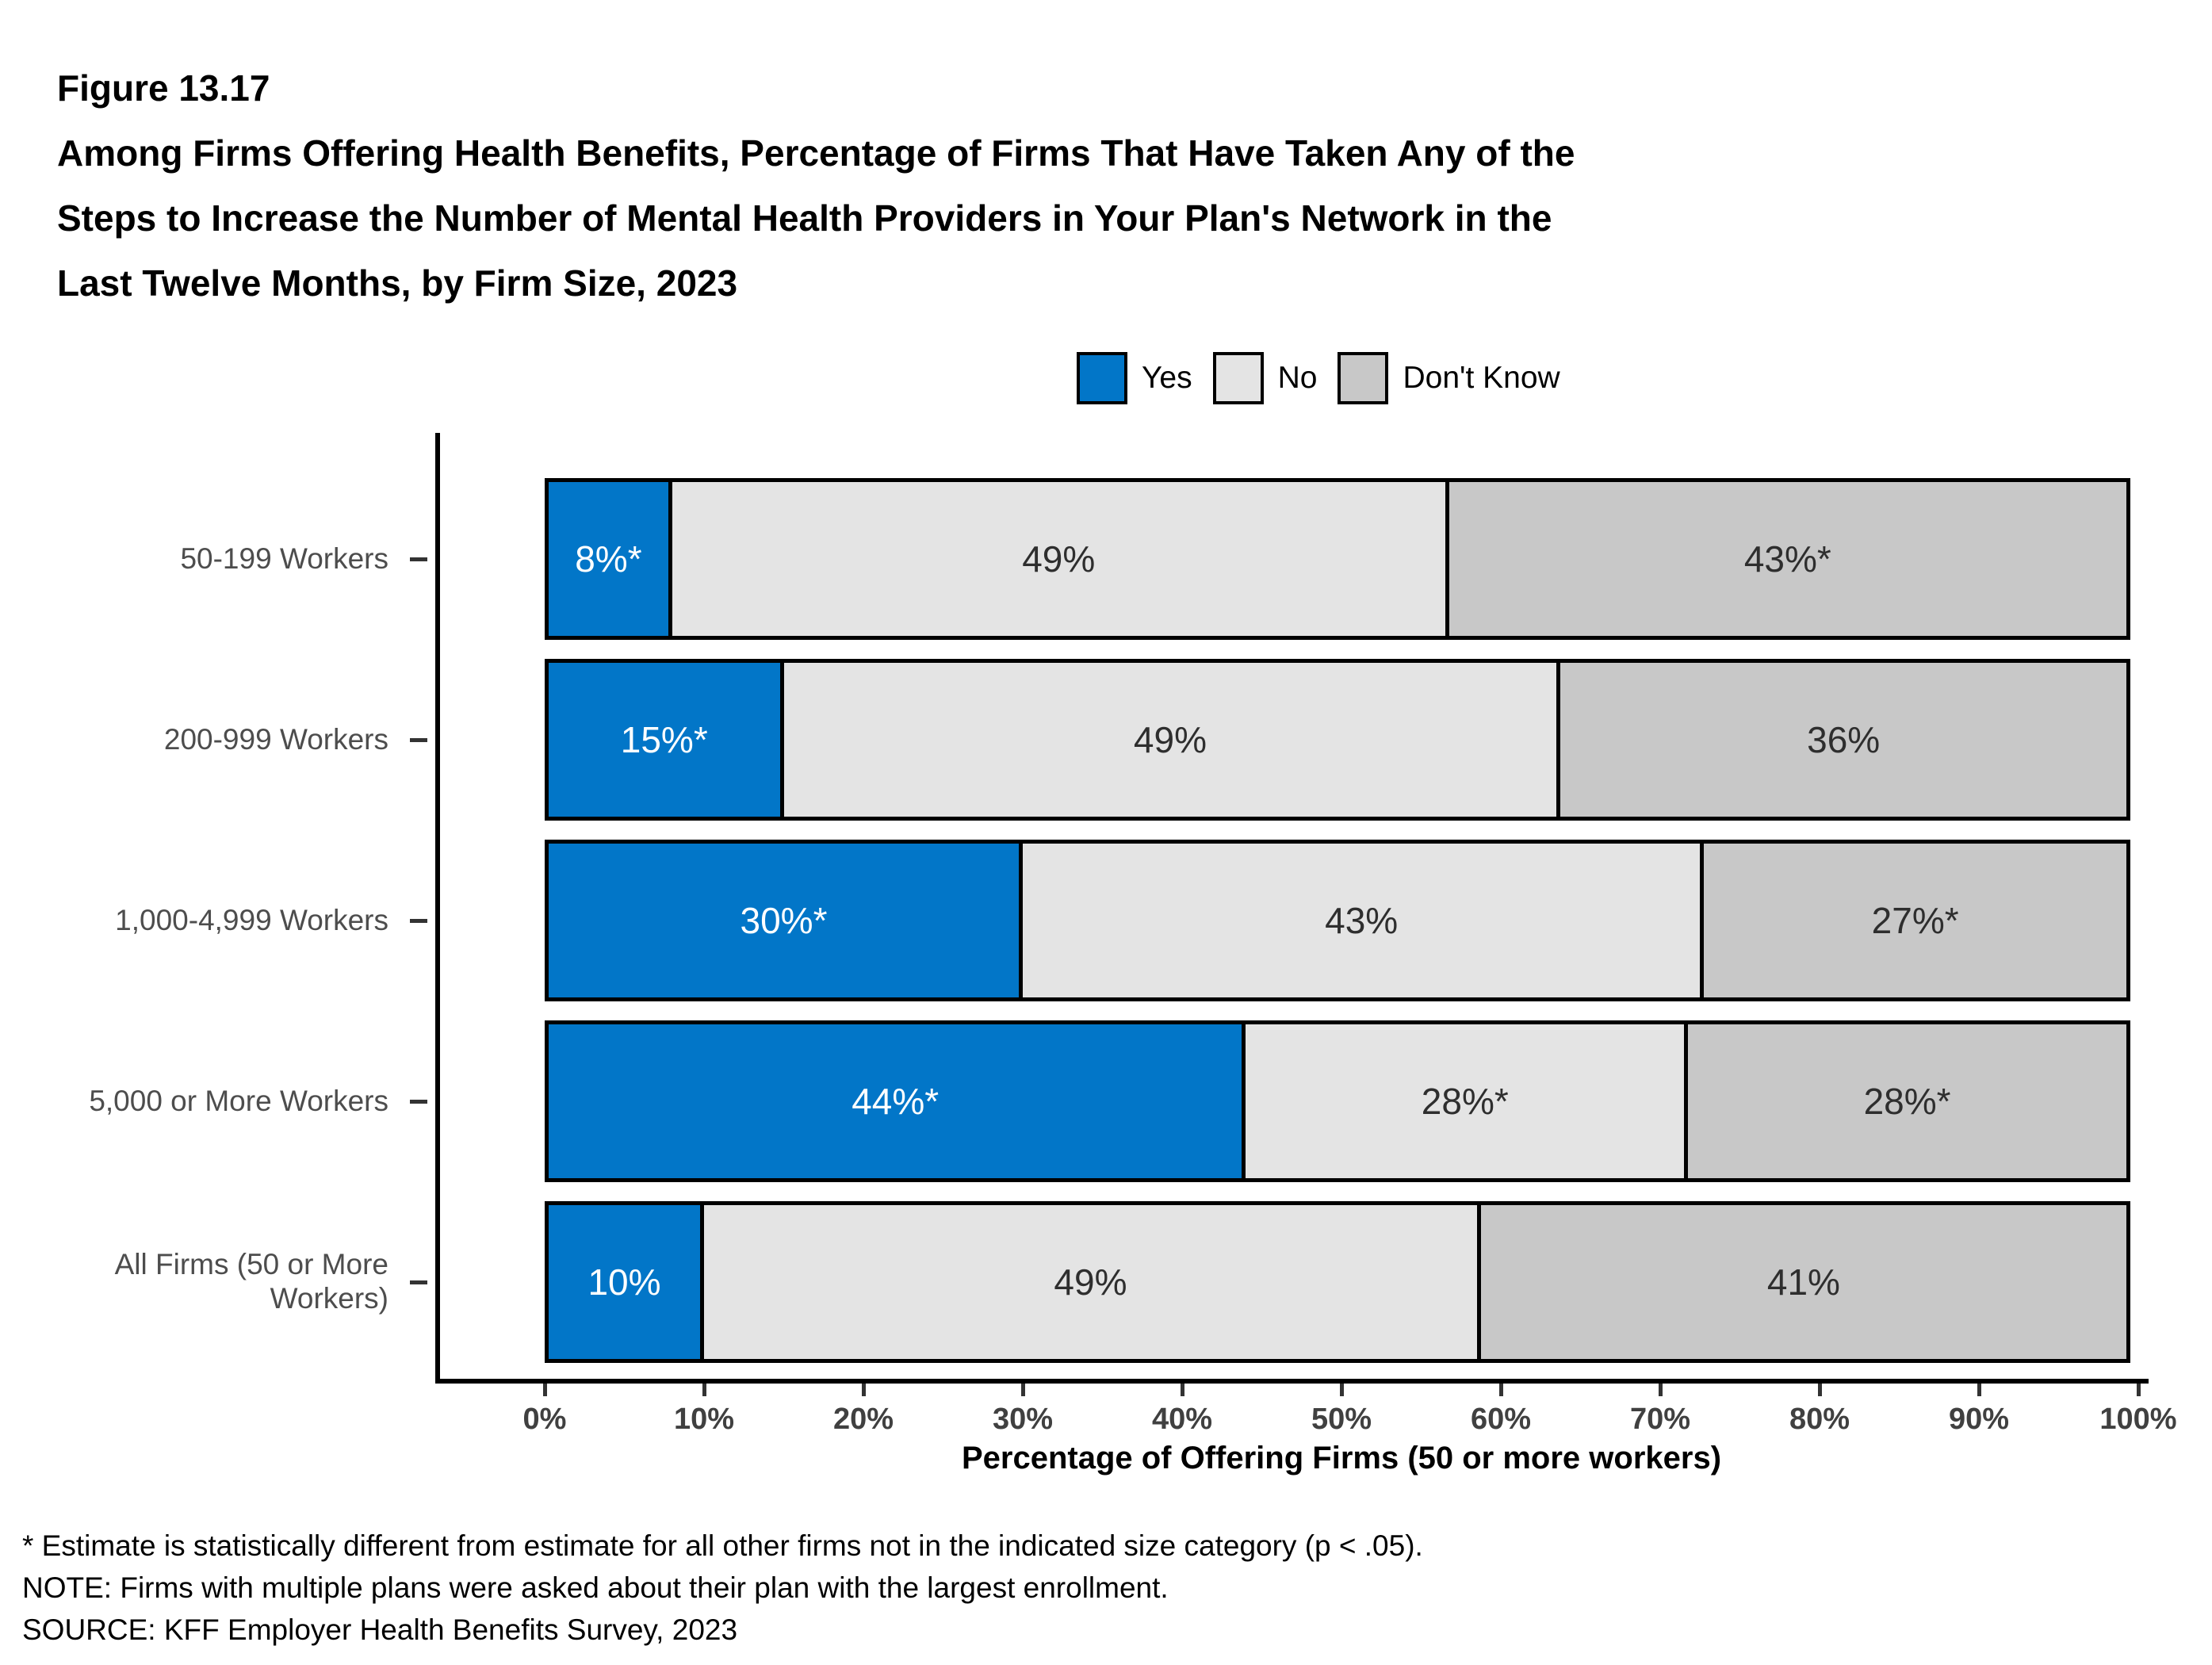  I want to click on bar-segment-yes: 44%*, so click(895, 1101).